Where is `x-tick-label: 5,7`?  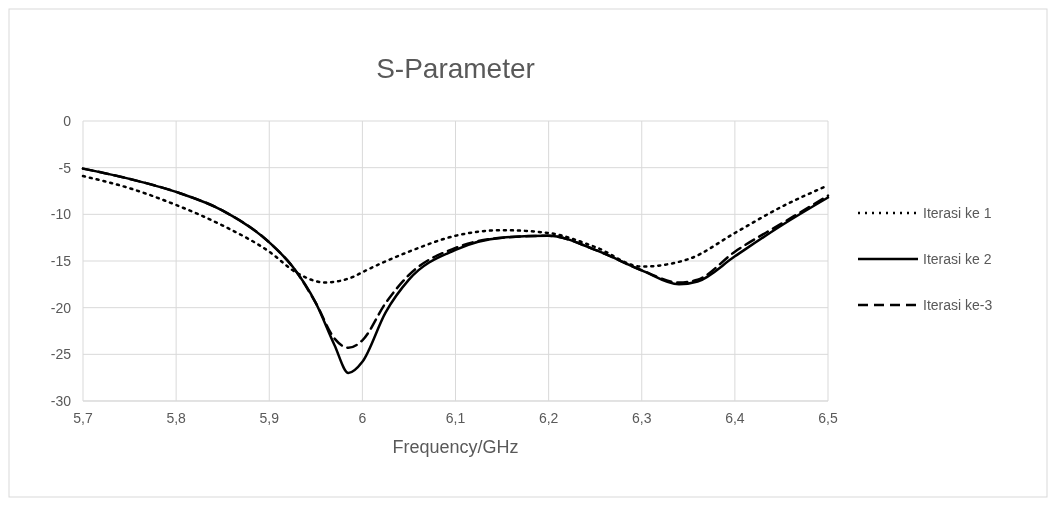
x-tick-label: 5,7 is located at coordinates (83, 418).